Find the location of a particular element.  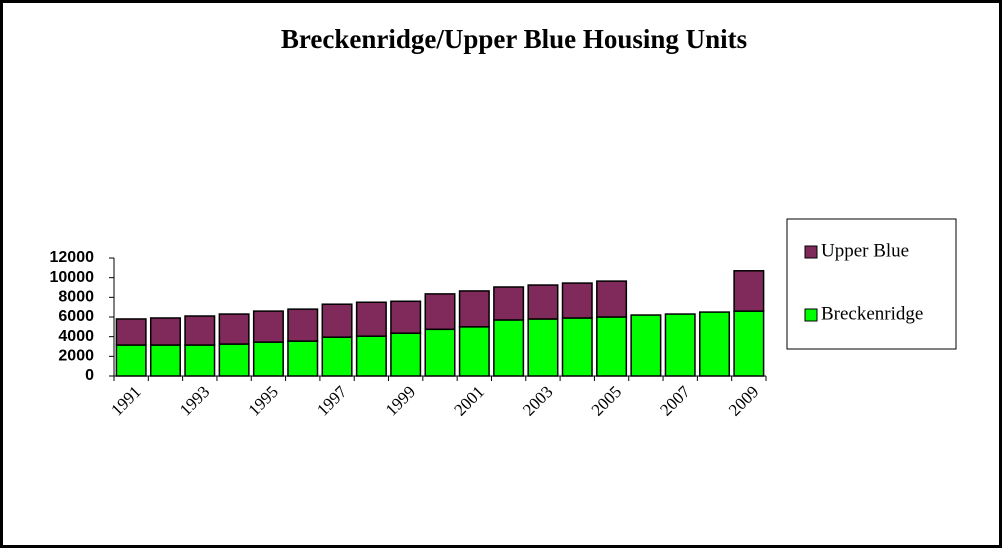

legend-box is located at coordinates (871, 284).